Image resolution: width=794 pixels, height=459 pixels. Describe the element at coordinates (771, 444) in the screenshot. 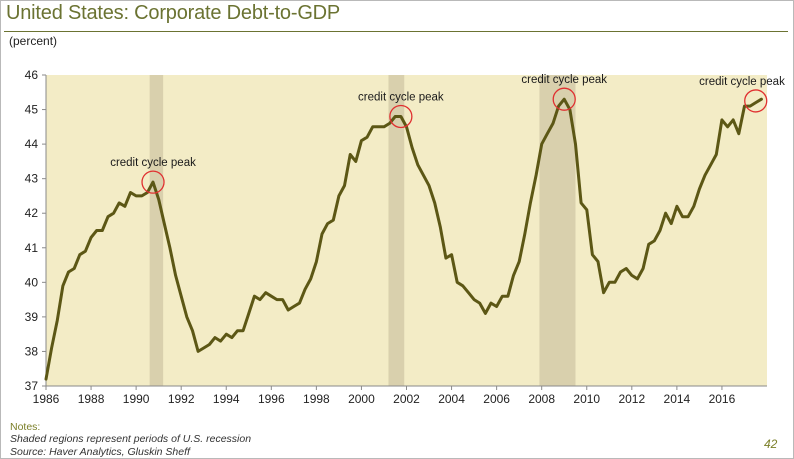

I see `page-number: 42` at that location.